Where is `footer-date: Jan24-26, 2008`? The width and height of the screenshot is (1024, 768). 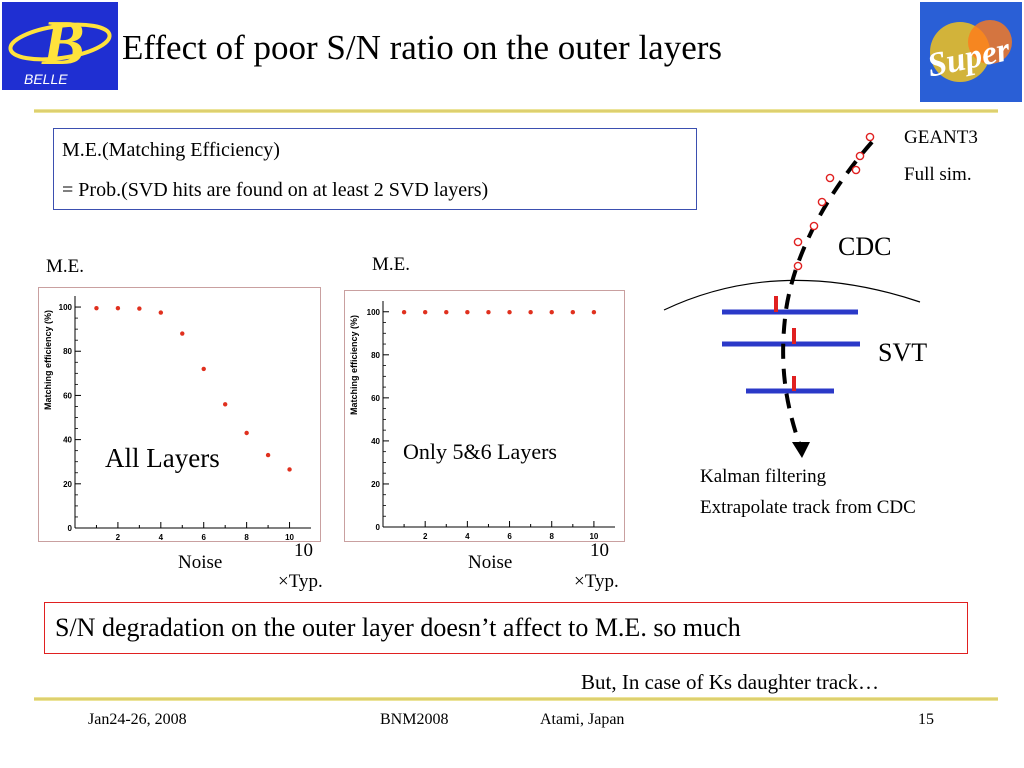
footer-date: Jan24-26, 2008 is located at coordinates (137, 719).